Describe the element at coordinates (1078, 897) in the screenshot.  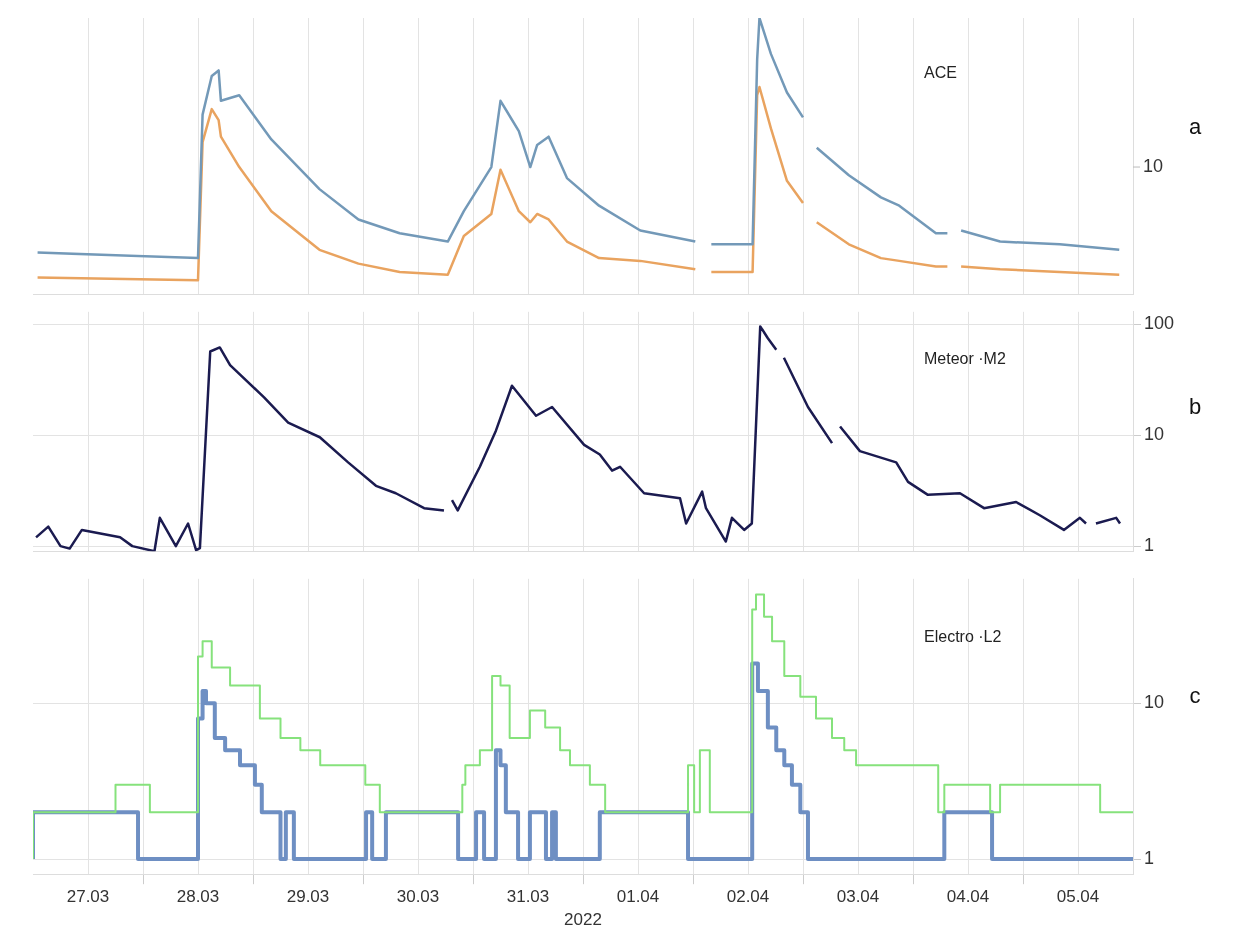
I see `x-tick-label: 05.04` at that location.